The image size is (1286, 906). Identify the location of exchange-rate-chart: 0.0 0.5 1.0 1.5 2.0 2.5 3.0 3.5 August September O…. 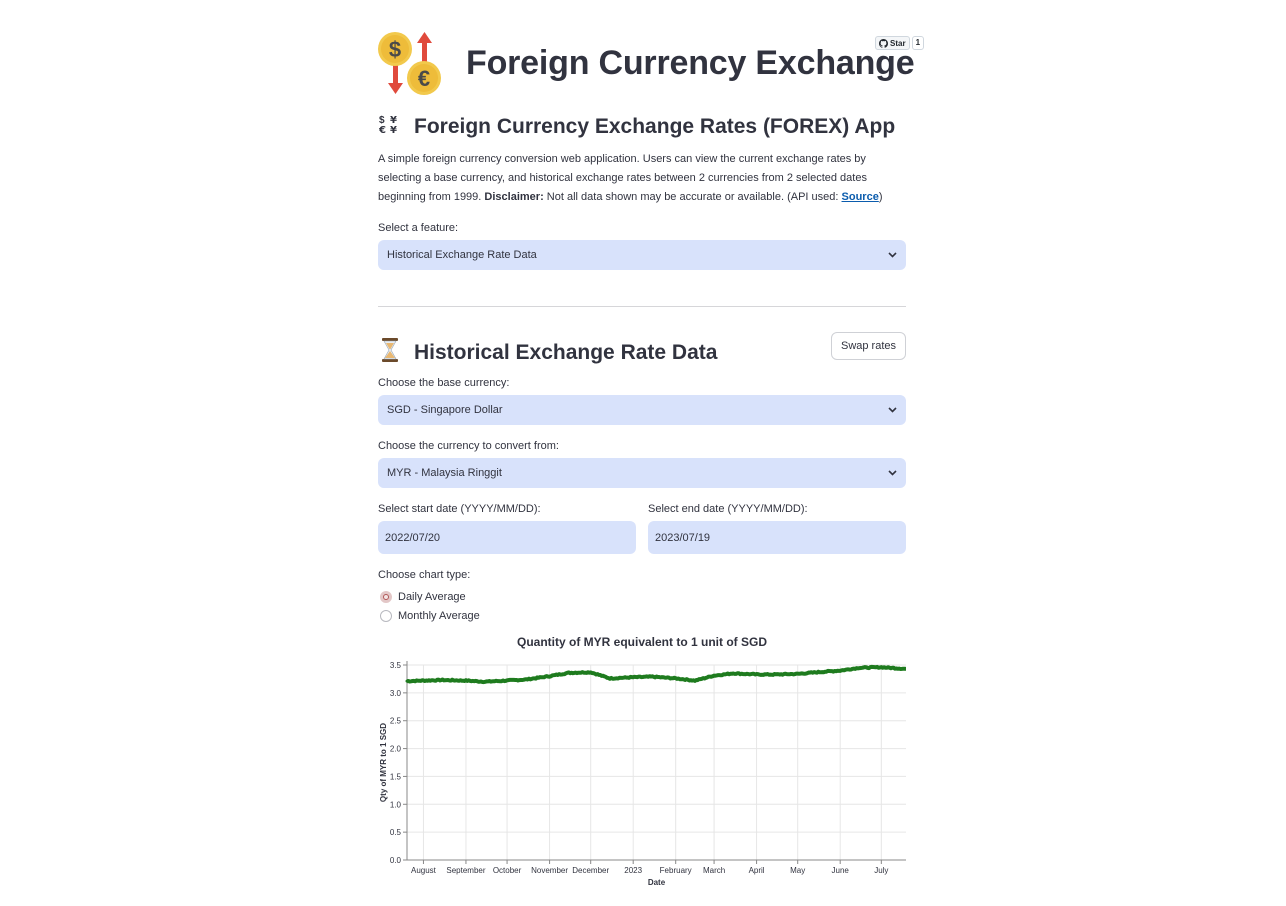
(642, 774).